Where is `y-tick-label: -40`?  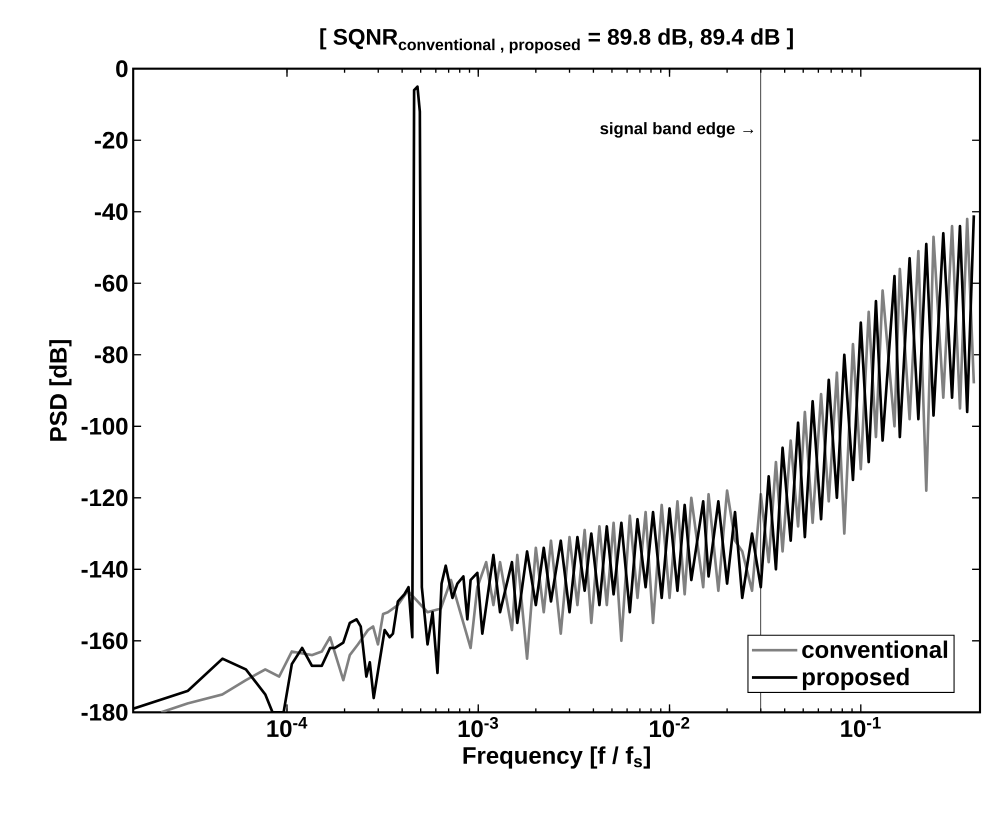 y-tick-label: -40 is located at coordinates (111, 211).